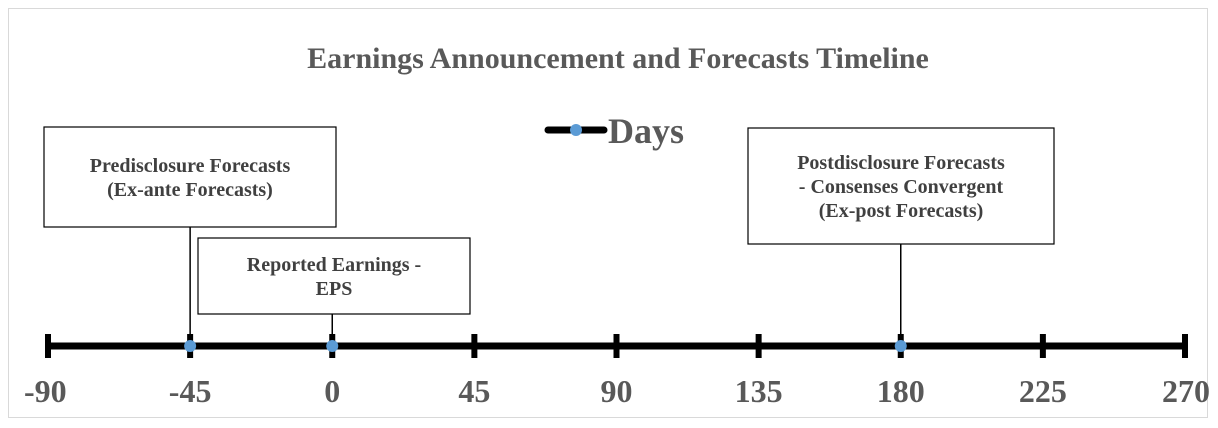 The width and height of the screenshot is (1218, 428). I want to click on tick-labels: -90 -45 0 45 90 135 180 225 270, so click(617, 391).